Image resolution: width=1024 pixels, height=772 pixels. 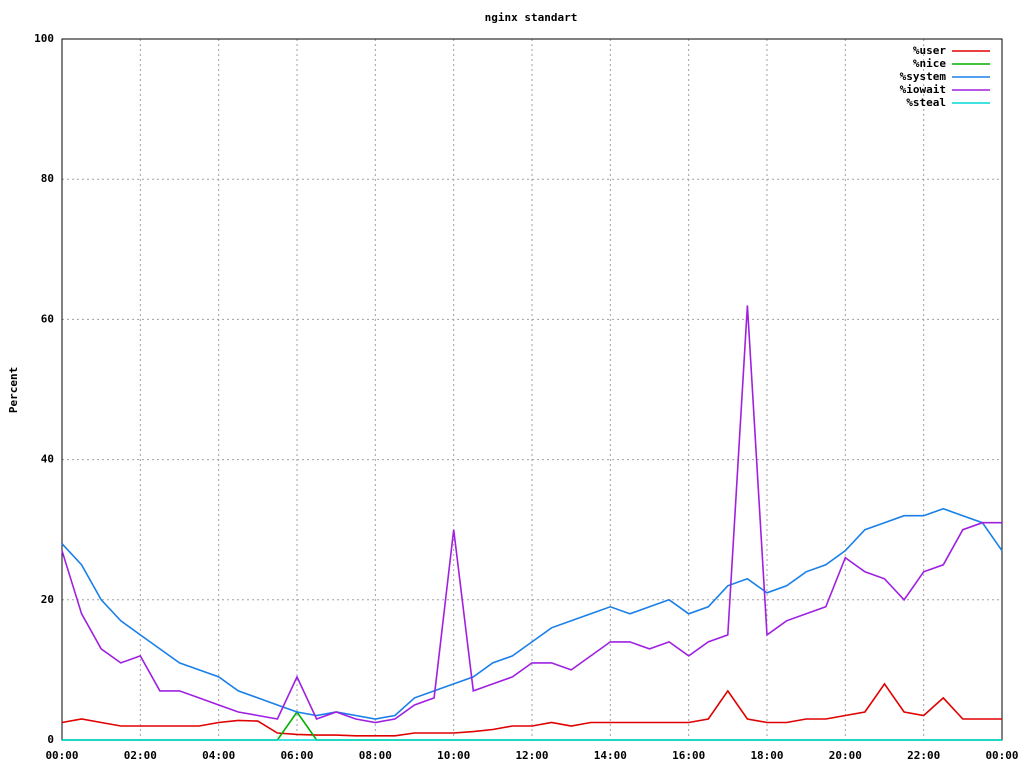 What do you see at coordinates (929, 50) in the screenshot?
I see `legend-label: %user` at bounding box center [929, 50].